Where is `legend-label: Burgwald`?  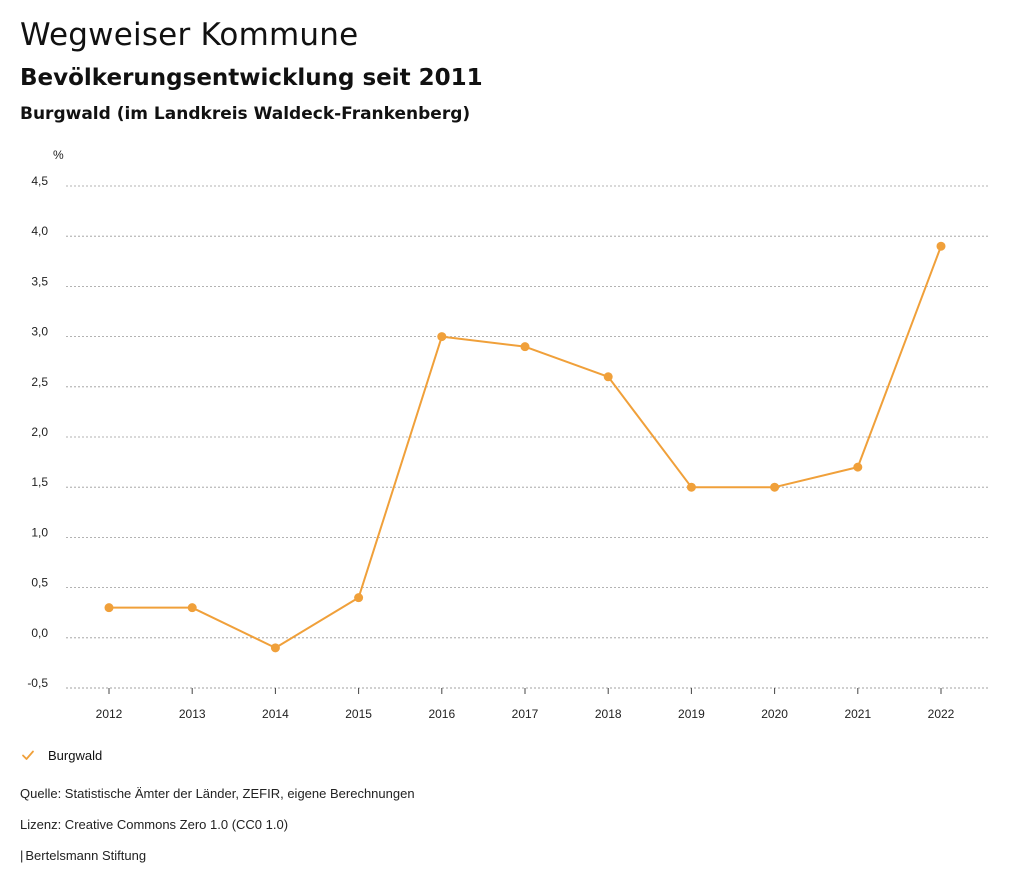
legend-label: Burgwald is located at coordinates (75, 755).